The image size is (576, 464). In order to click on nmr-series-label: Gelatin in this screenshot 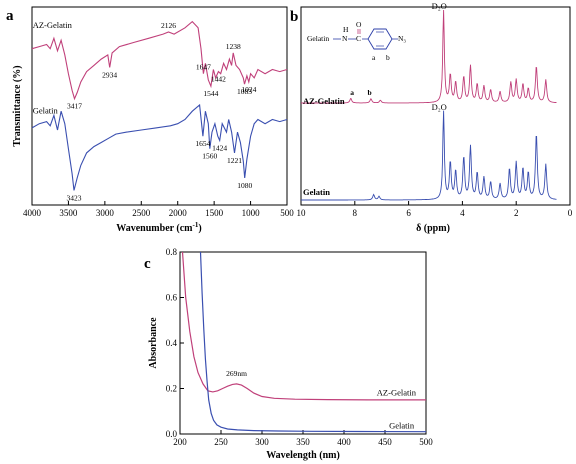, I will do `click(316, 192)`.